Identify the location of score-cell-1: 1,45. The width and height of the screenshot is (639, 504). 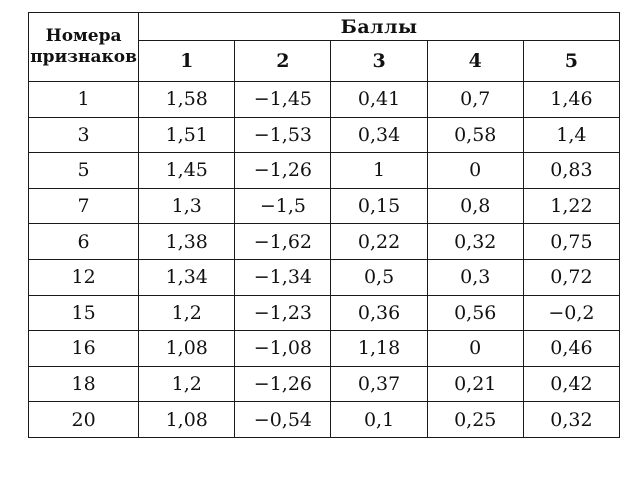
(187, 170).